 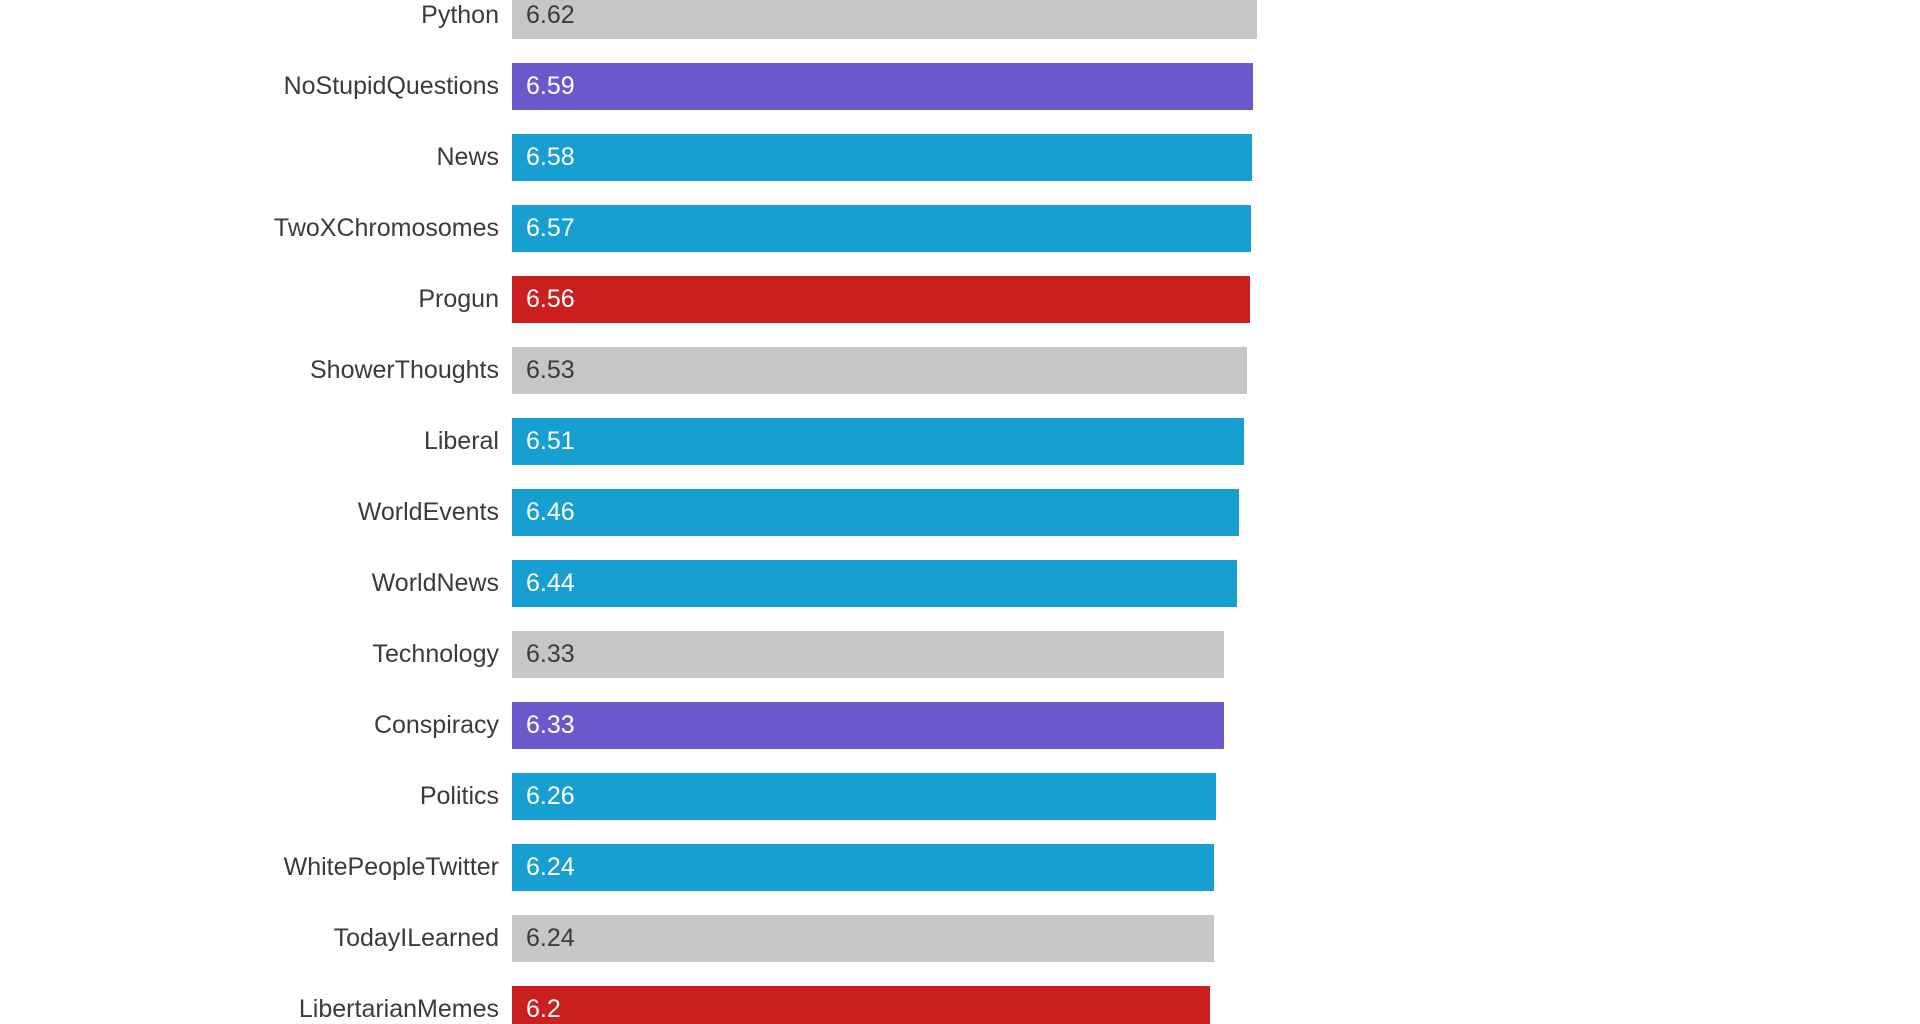 I want to click on bar: 6.26, so click(x=864, y=796).